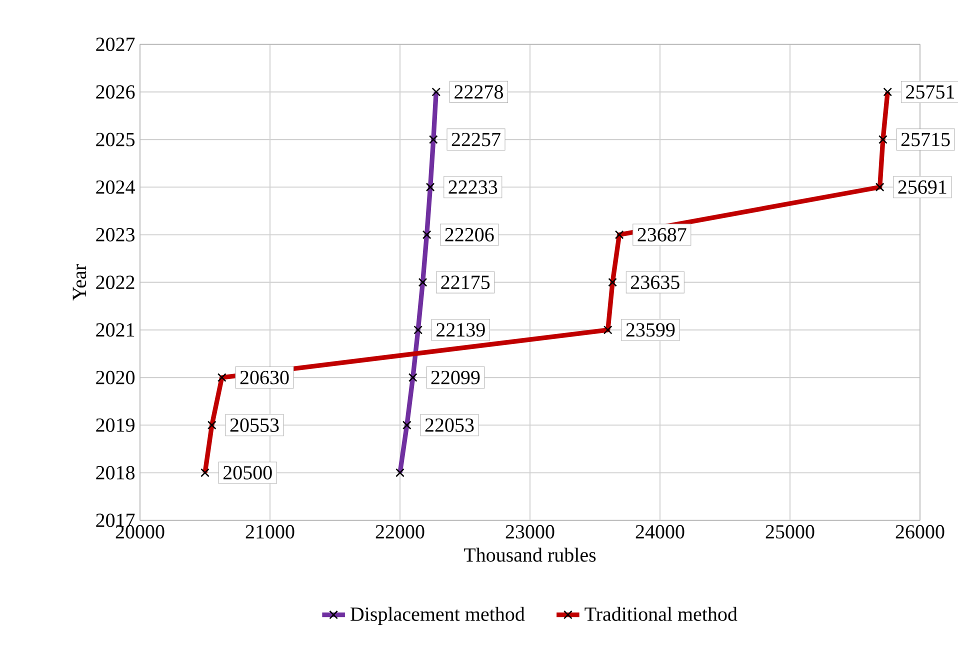 The height and width of the screenshot is (651, 958). I want to click on legend-label: Displacement method, so click(437, 615).